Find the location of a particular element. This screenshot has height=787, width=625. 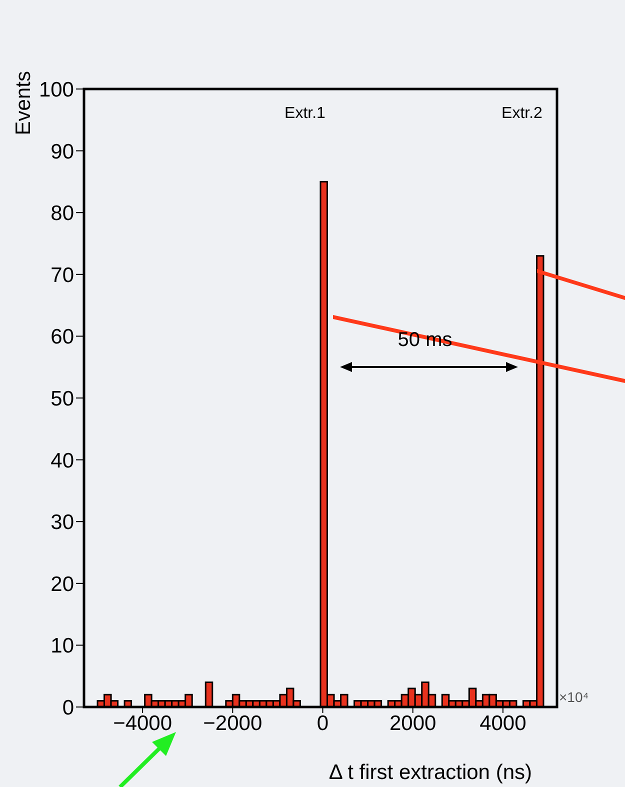

text: ×10⁴ is located at coordinates (574, 697).